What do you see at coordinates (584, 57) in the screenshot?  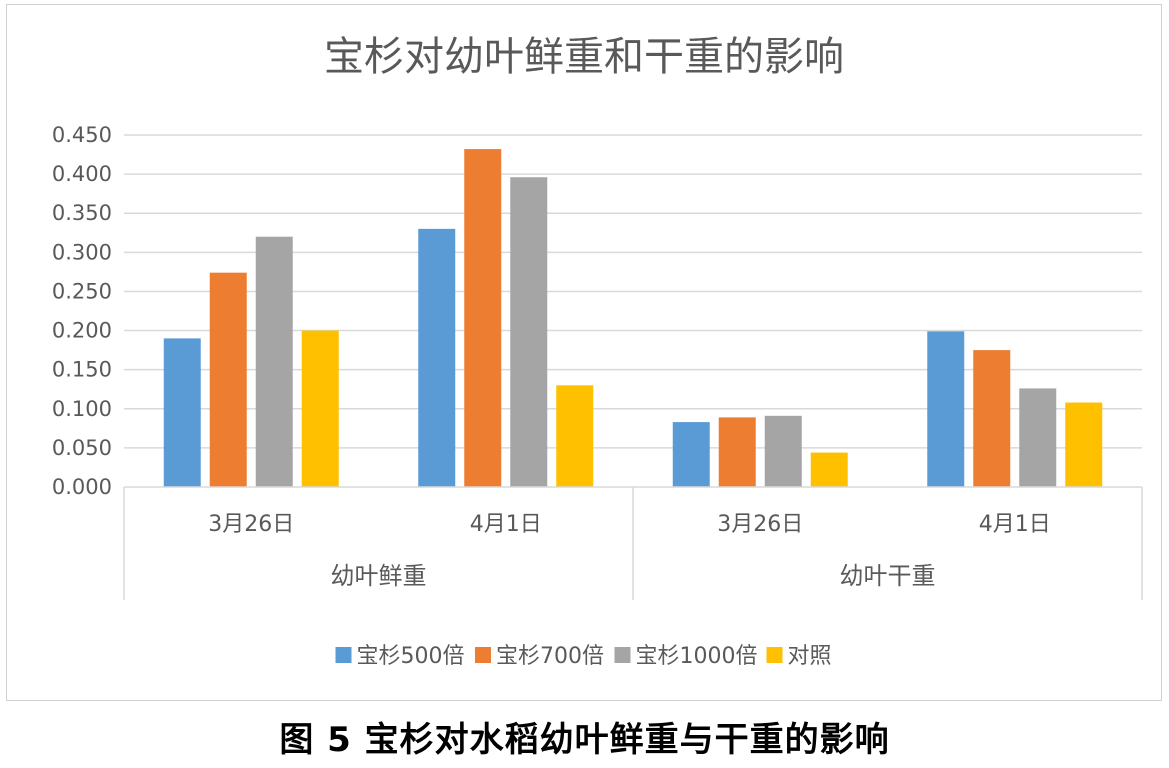 I see `chart-title: 宝杉对幼叶鲜重和干重的影响` at bounding box center [584, 57].